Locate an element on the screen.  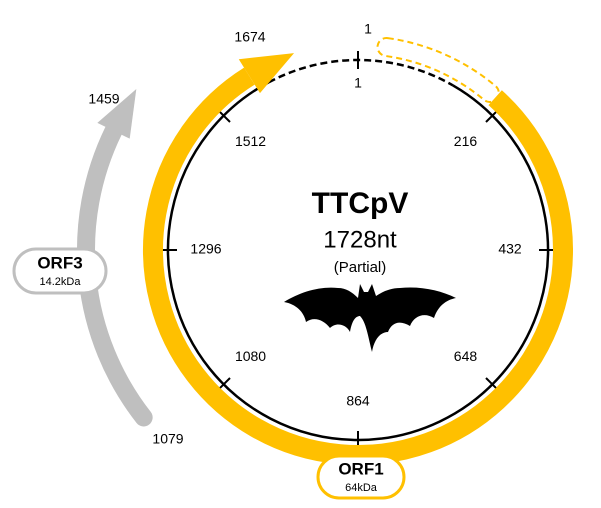
orf1-pill is located at coordinates (361, 477).